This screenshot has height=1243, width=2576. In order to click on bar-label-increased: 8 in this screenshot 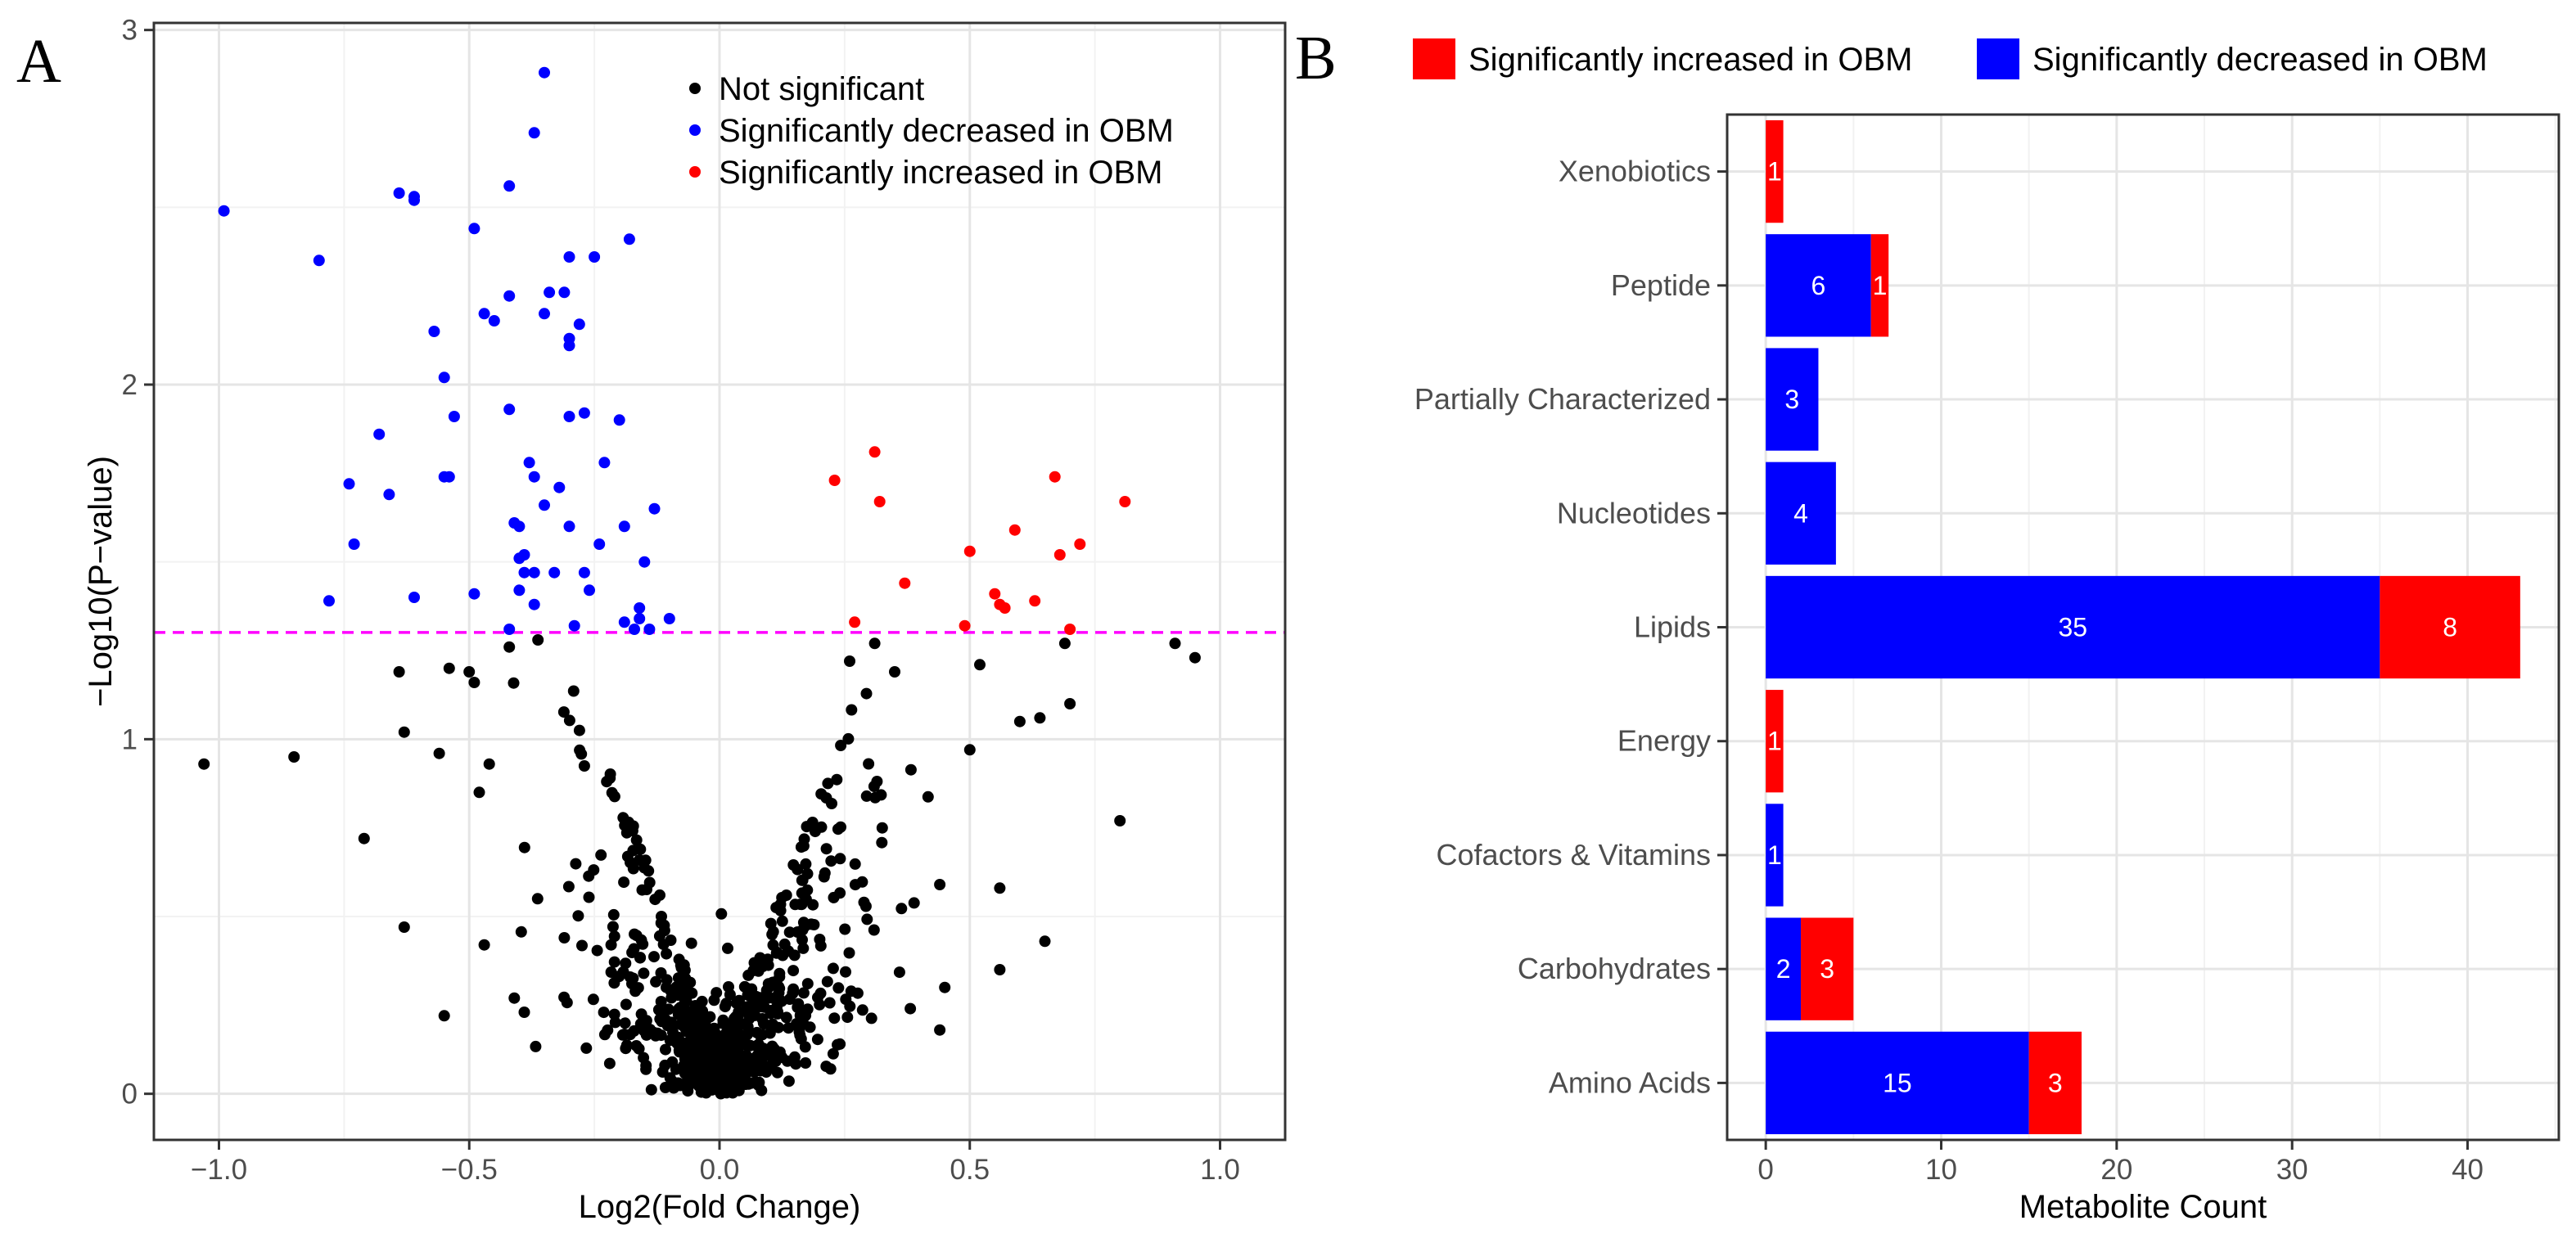, I will do `click(2450, 627)`.